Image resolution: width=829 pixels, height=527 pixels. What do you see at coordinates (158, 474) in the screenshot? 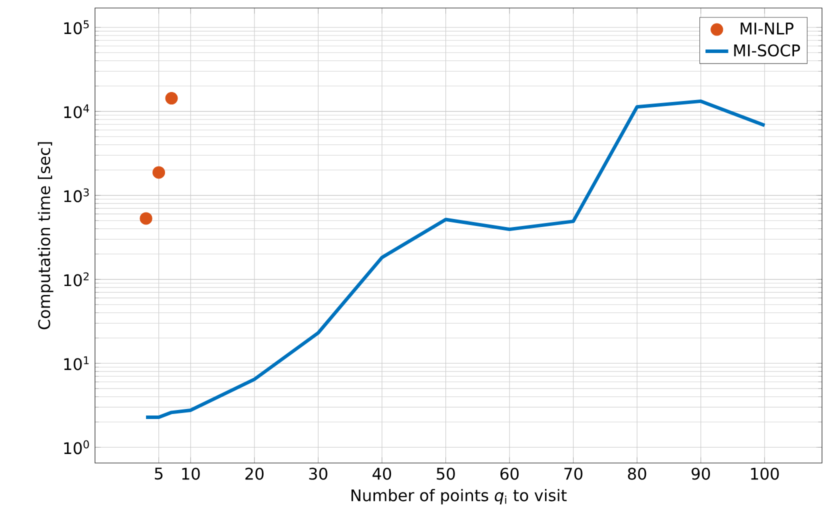
I see `x-tick-label: 5` at bounding box center [158, 474].